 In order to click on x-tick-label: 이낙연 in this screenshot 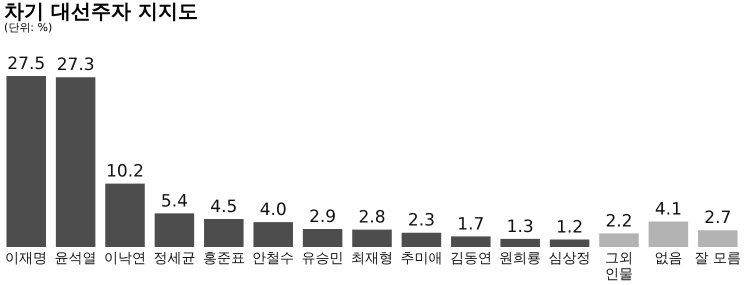, I will do `click(125, 258)`.